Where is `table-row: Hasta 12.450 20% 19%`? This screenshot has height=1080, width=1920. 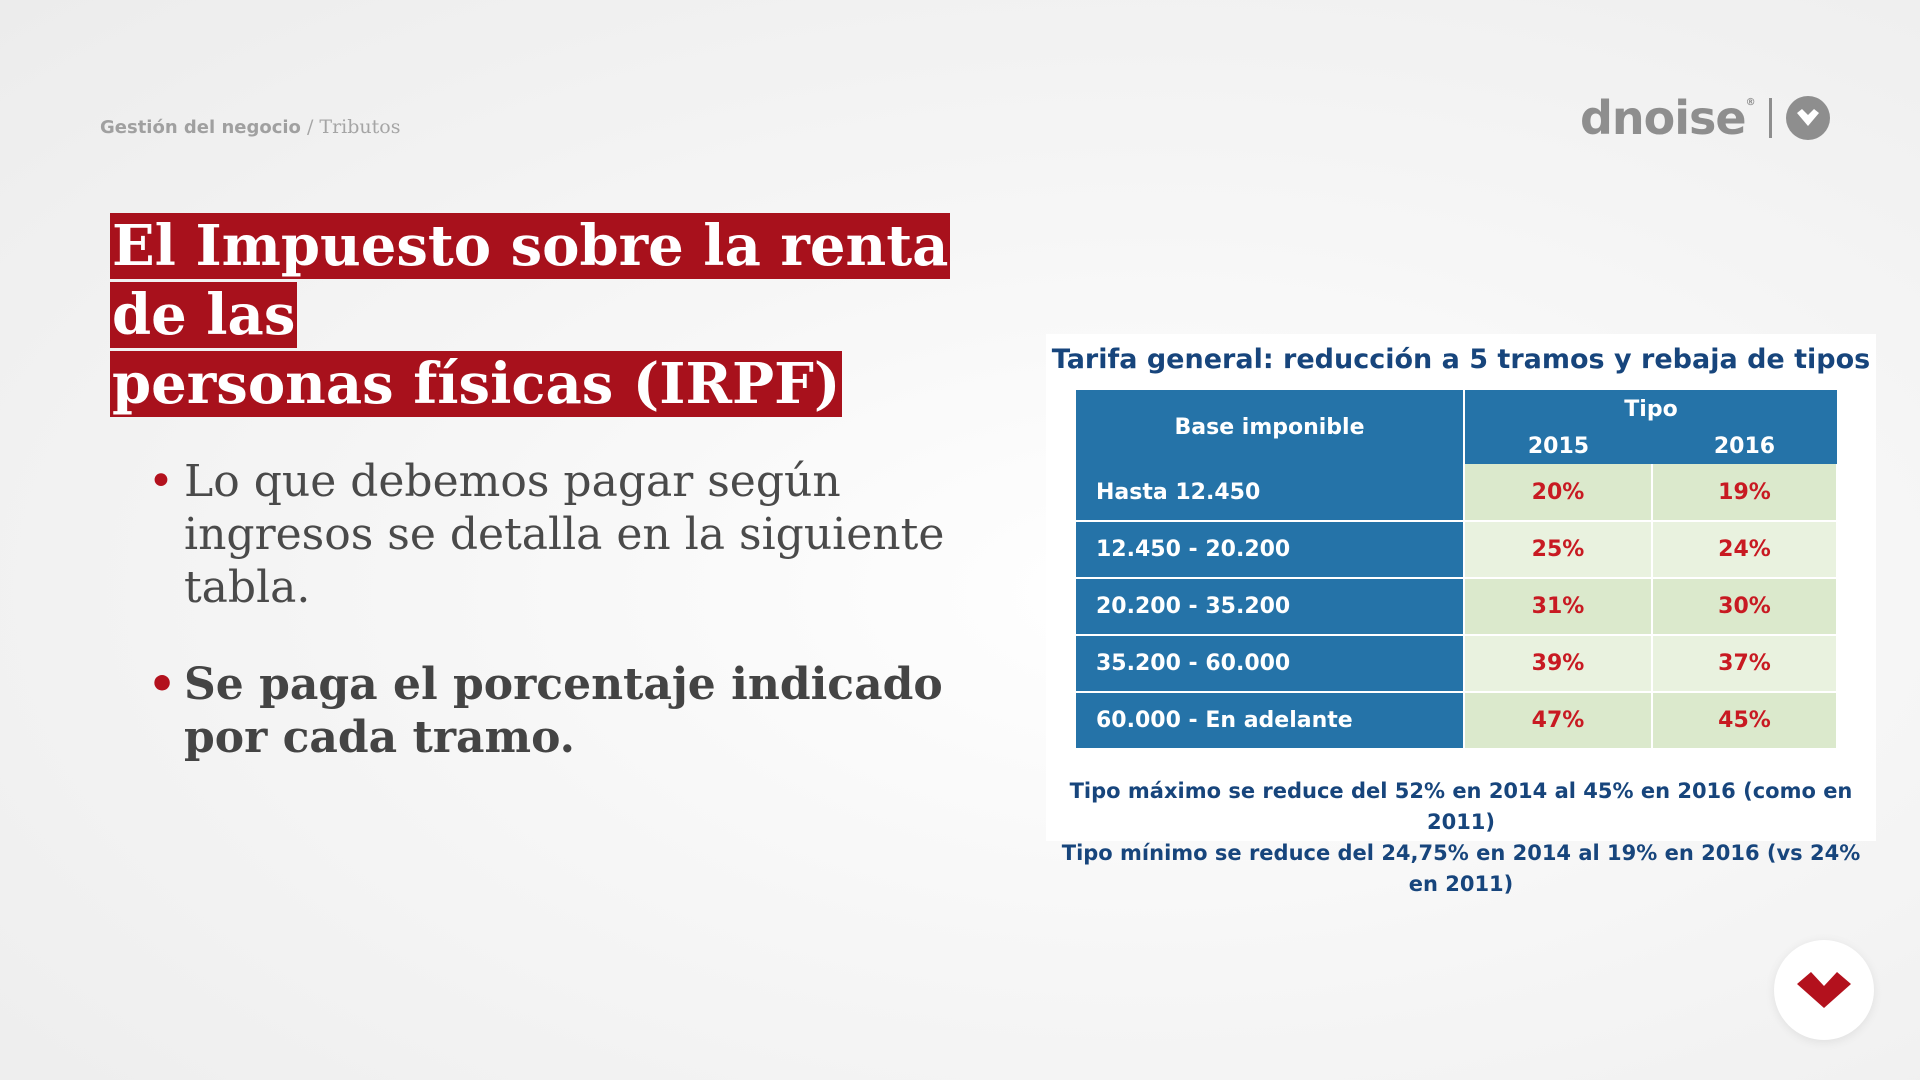
table-row: Hasta 12.450 20% 19% is located at coordinates (1457, 493).